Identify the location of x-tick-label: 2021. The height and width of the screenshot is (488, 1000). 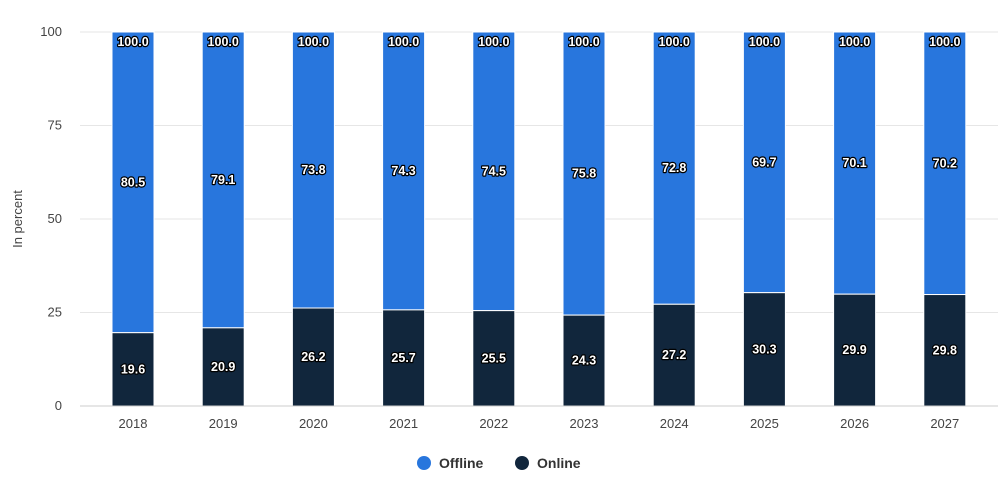
(403, 423).